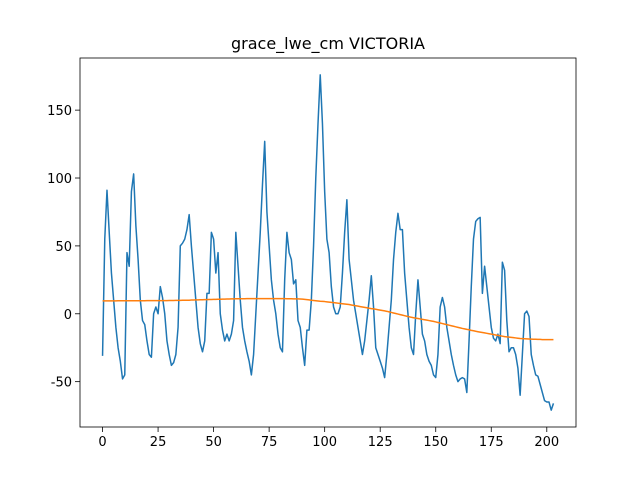 The height and width of the screenshot is (480, 640). What do you see at coordinates (102, 442) in the screenshot?
I see `x-tick-label: 0` at bounding box center [102, 442].